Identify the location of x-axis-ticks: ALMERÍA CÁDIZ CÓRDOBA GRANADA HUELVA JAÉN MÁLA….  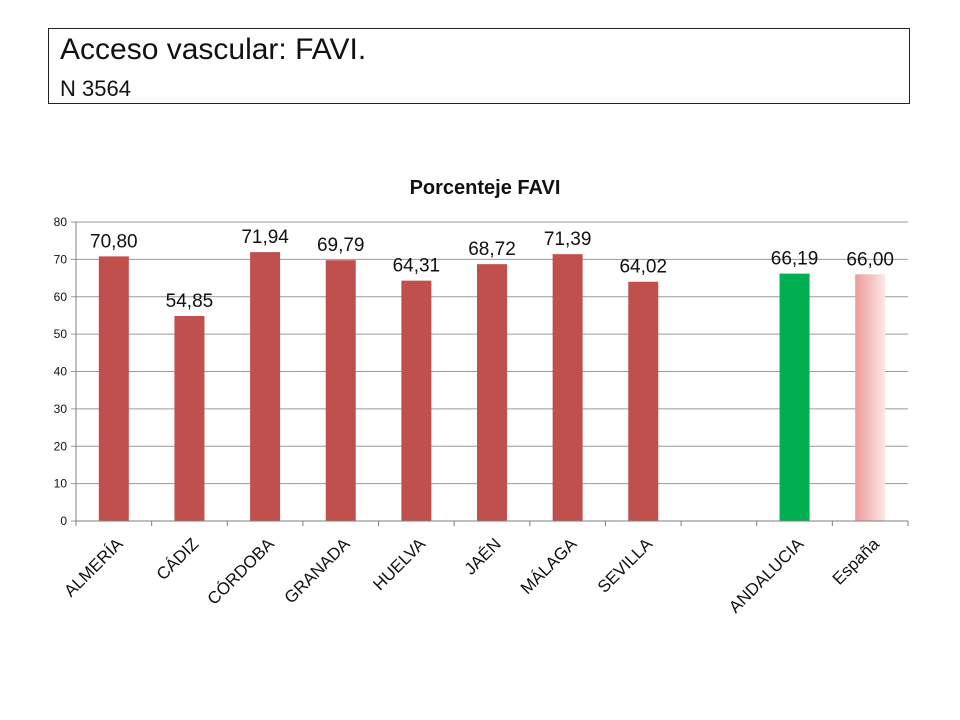
(484, 569).